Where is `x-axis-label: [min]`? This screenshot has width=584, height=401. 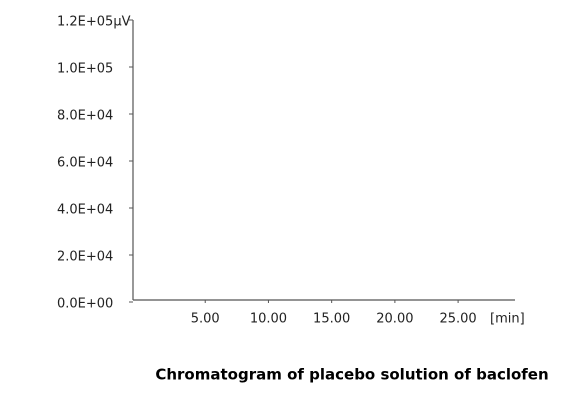
x-axis-label: [min] is located at coordinates (507, 319).